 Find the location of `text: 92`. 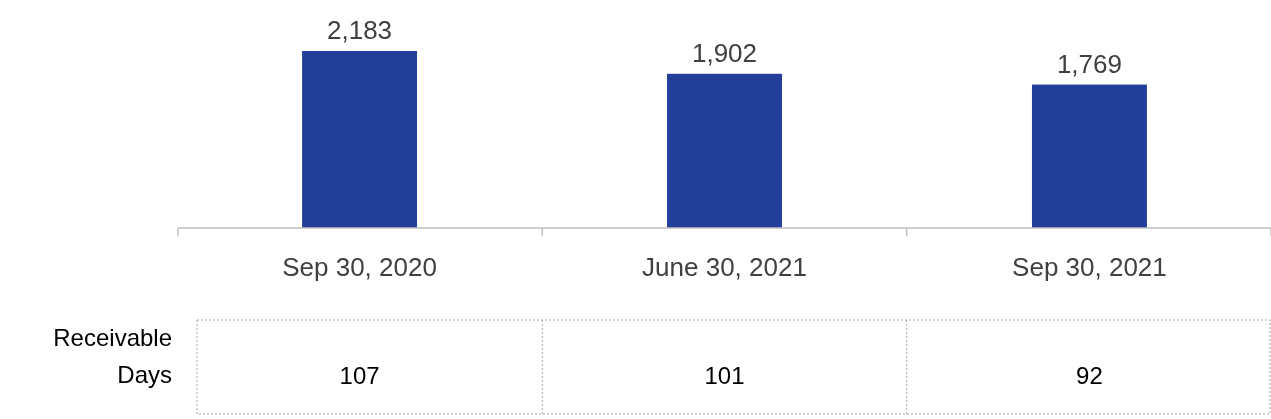

text: 92 is located at coordinates (1089, 375).